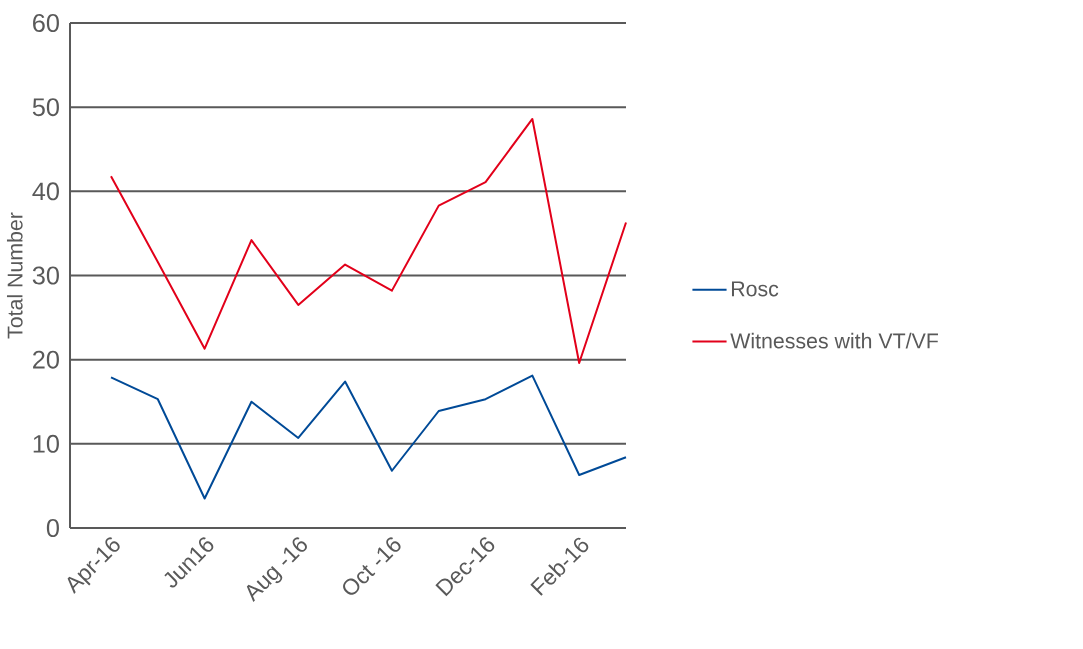  Describe the element at coordinates (46, 23) in the screenshot. I see `y-tick-label: 60` at that location.